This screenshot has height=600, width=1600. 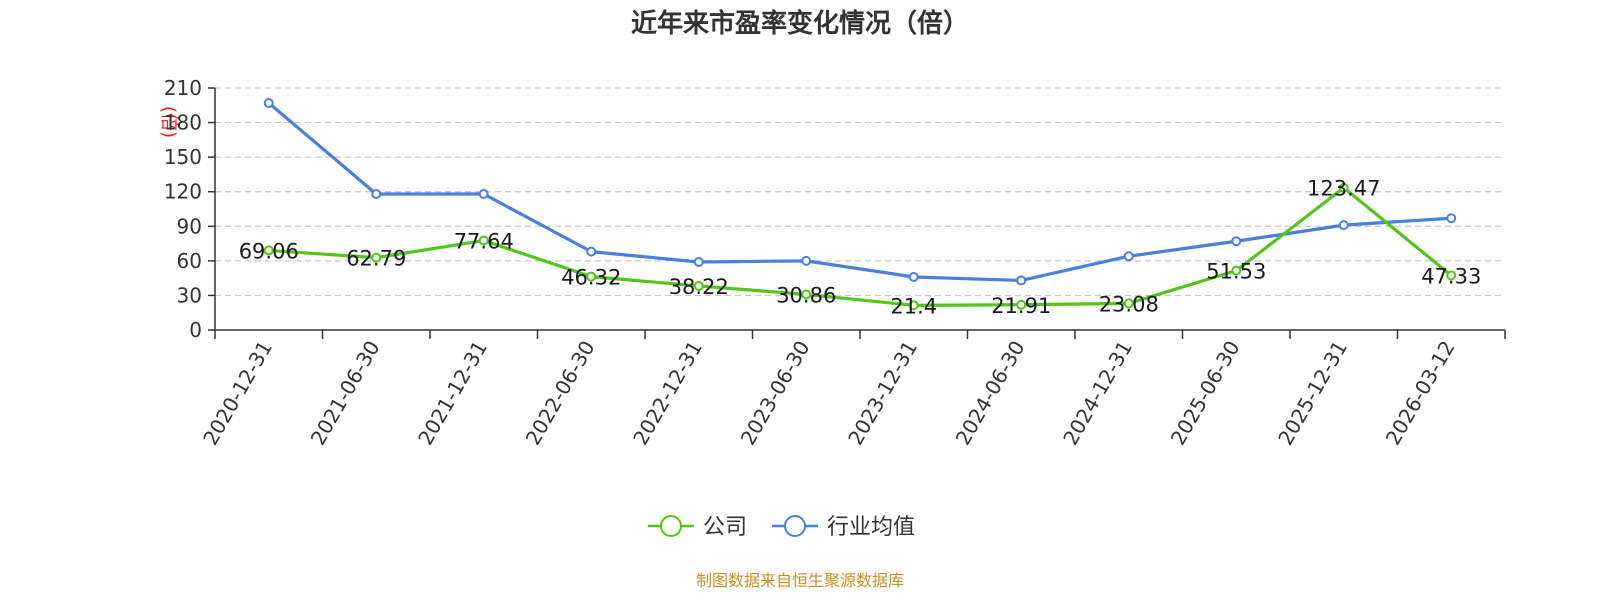 I want to click on data-label: 62.79, so click(x=376, y=259).